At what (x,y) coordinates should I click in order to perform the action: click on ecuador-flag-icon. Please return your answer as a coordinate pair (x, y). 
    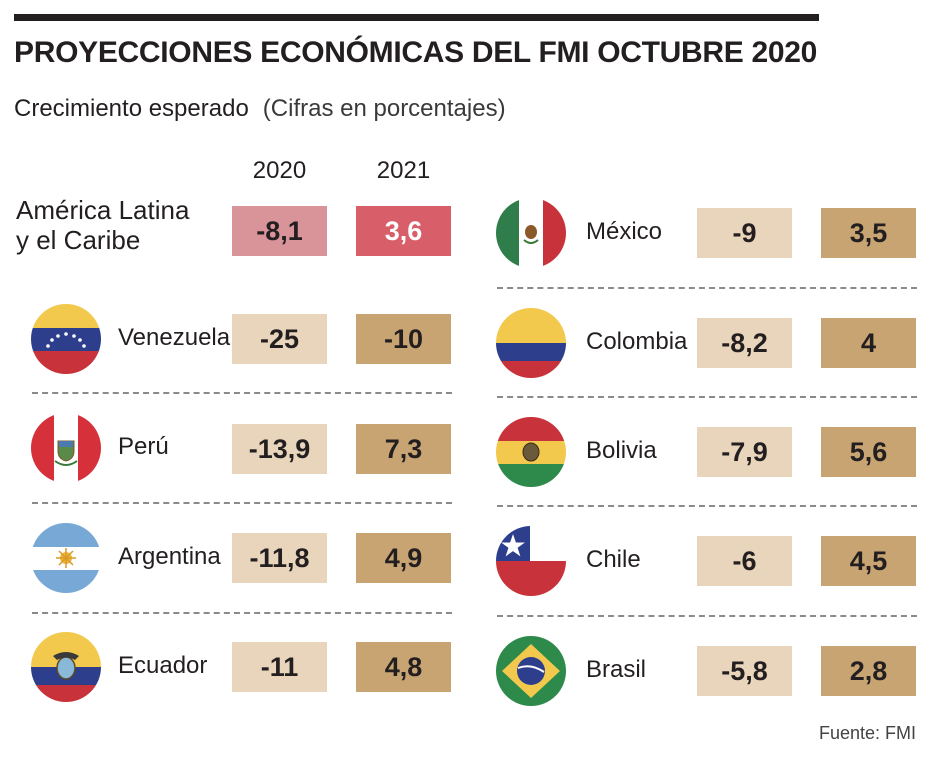
    Looking at the image, I should click on (66, 667).